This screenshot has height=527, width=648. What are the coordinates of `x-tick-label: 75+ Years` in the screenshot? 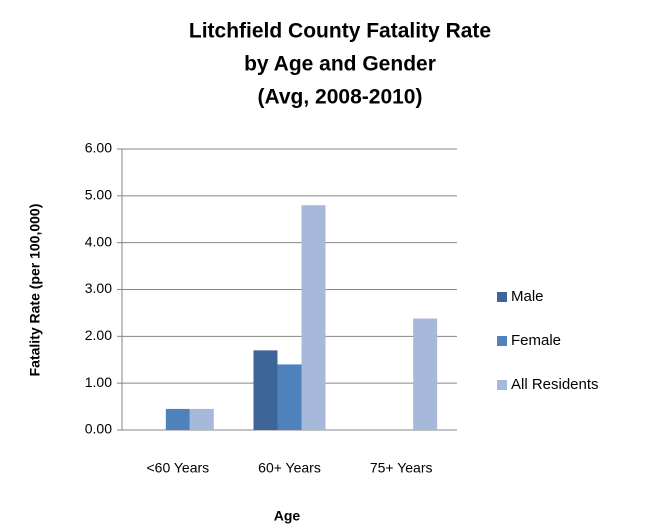 It's located at (401, 468).